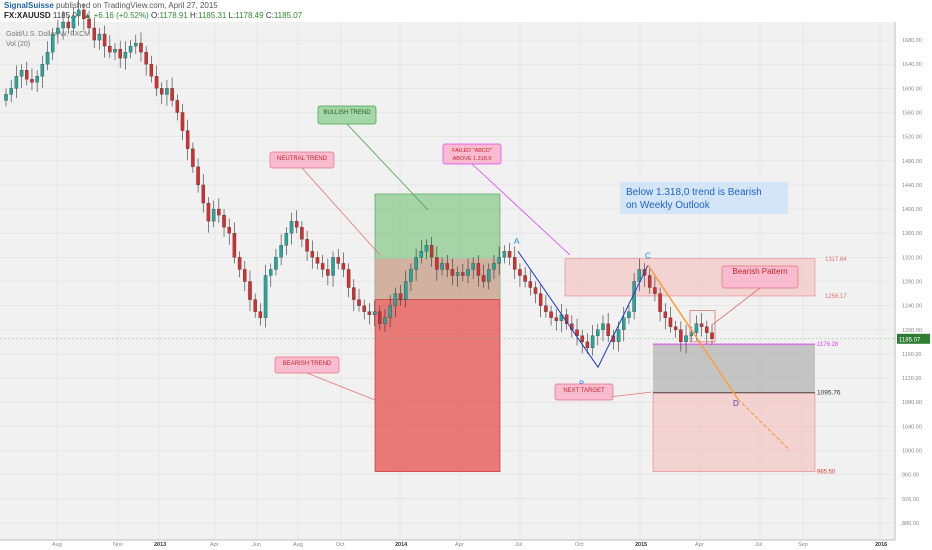  What do you see at coordinates (912, 331) in the screenshot?
I see `price-tick-label: 1200.00` at bounding box center [912, 331].